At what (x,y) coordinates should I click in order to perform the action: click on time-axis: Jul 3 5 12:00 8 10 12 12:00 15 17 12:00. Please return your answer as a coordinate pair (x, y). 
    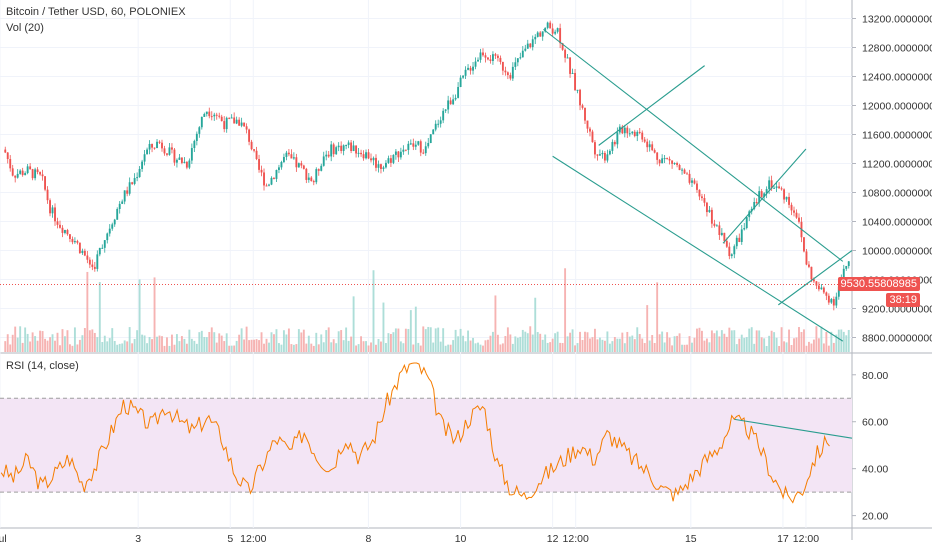
    Looking at the image, I should click on (409, 539).